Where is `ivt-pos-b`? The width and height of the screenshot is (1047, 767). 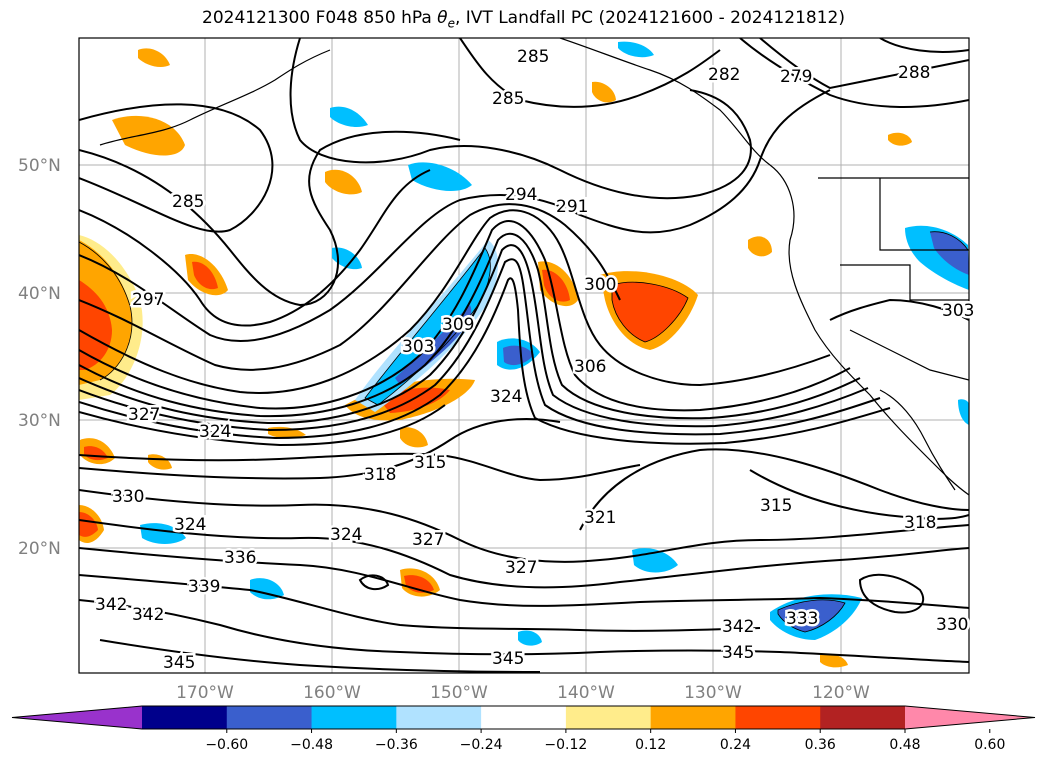
ivt-pos-b is located at coordinates (343, 182).